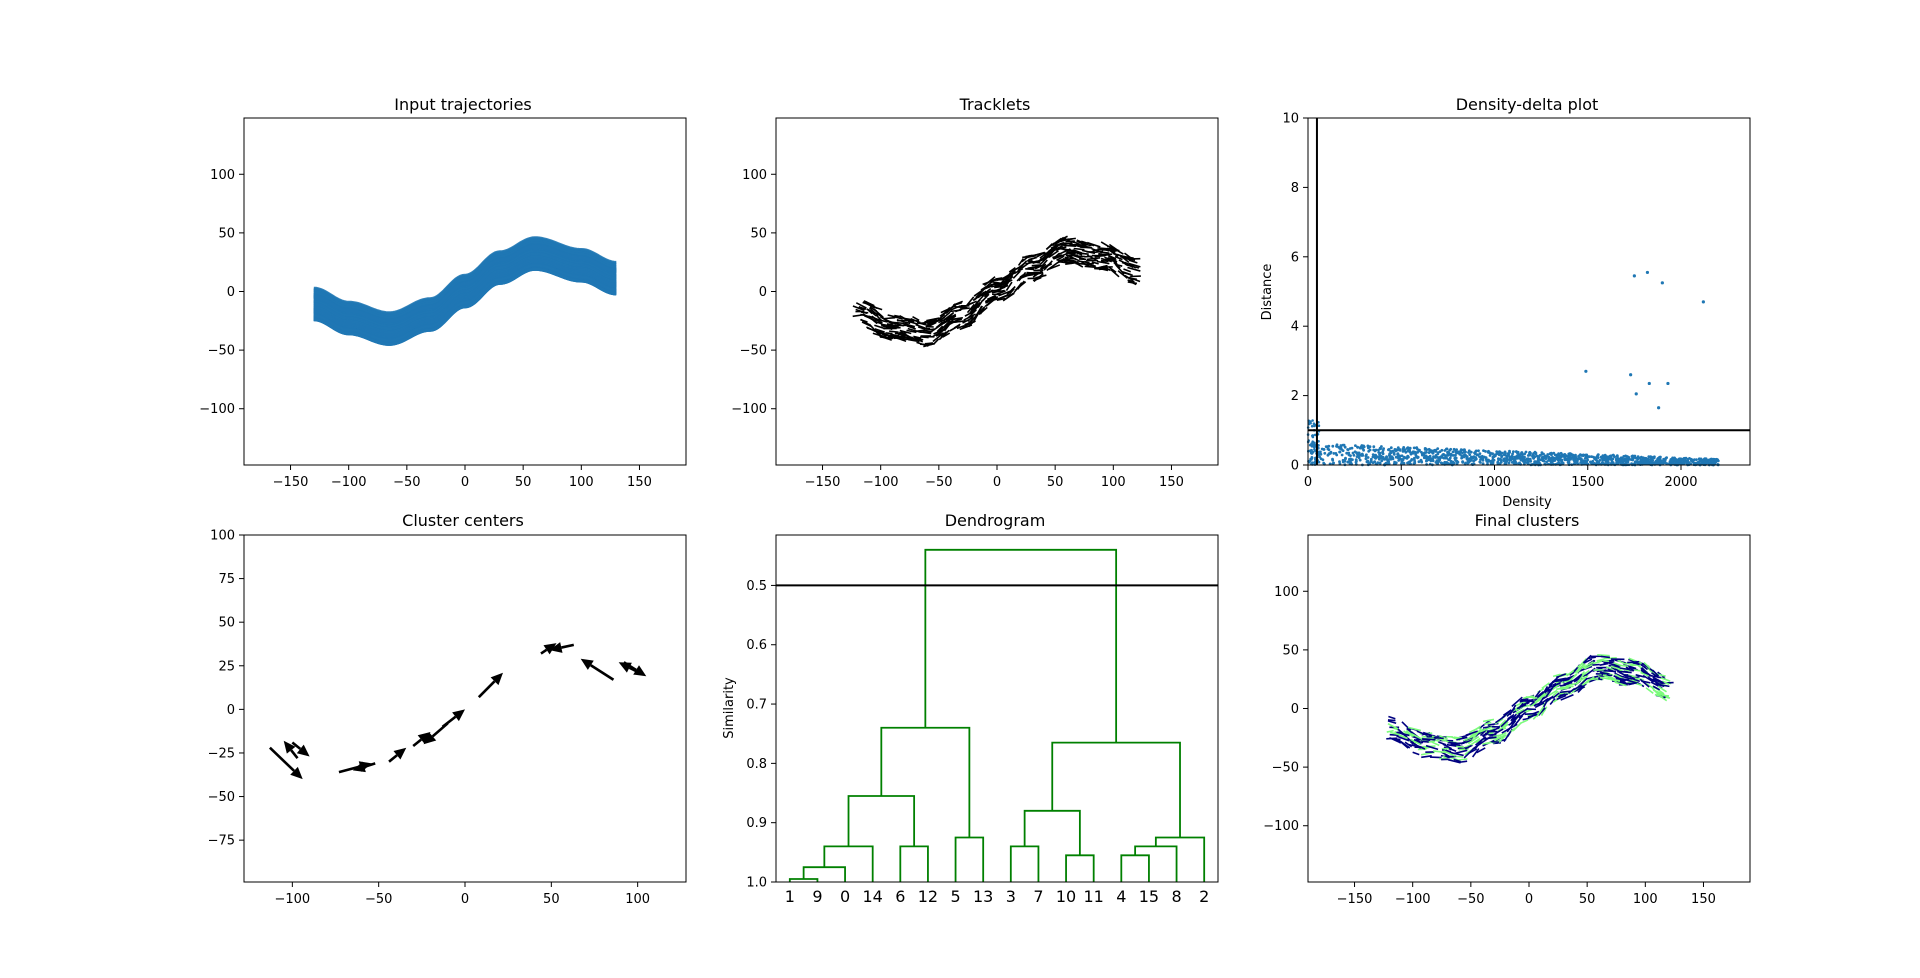  I want to click on x-tick-label: 100, so click(637, 899).